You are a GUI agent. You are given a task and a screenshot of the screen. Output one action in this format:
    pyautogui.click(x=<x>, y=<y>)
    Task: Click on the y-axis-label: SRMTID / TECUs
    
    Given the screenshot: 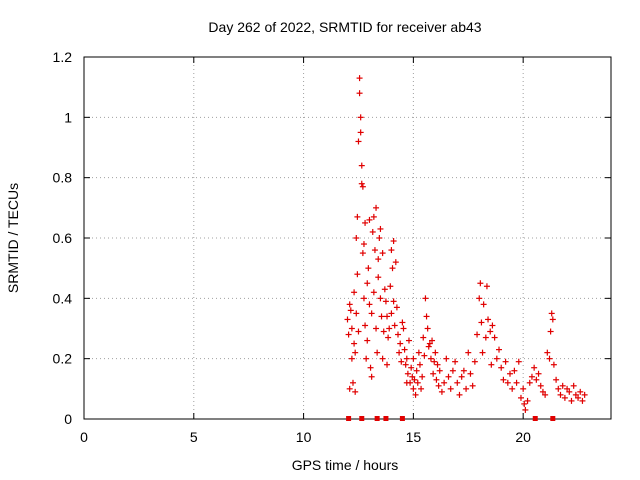 What is the action you would take?
    pyautogui.click(x=13, y=238)
    